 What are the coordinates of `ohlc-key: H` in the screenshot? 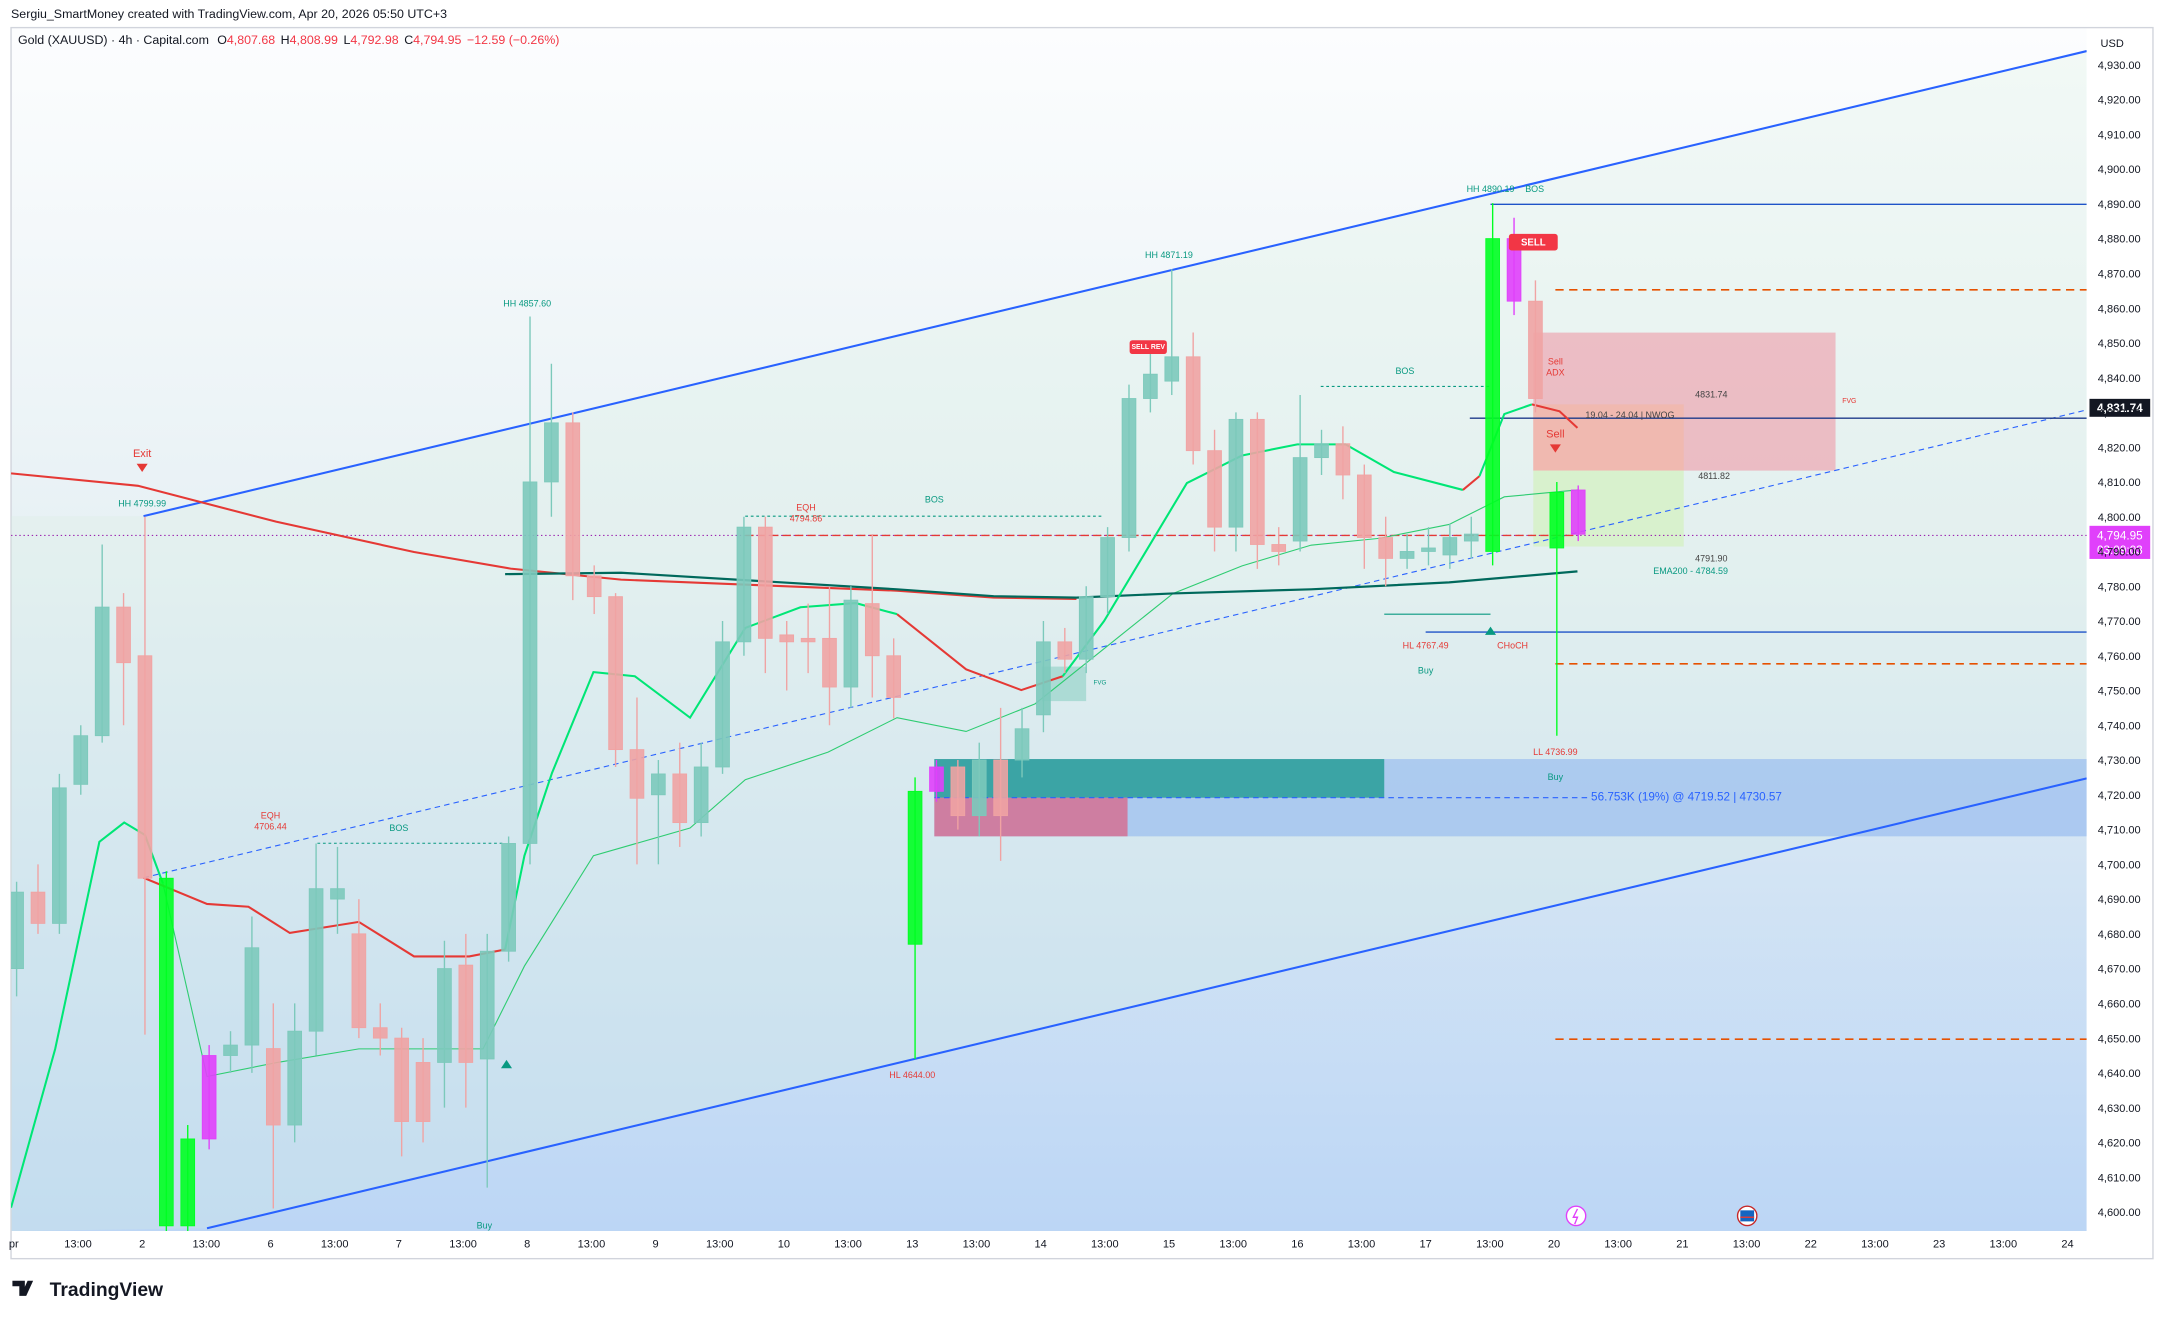 It's located at (285, 40).